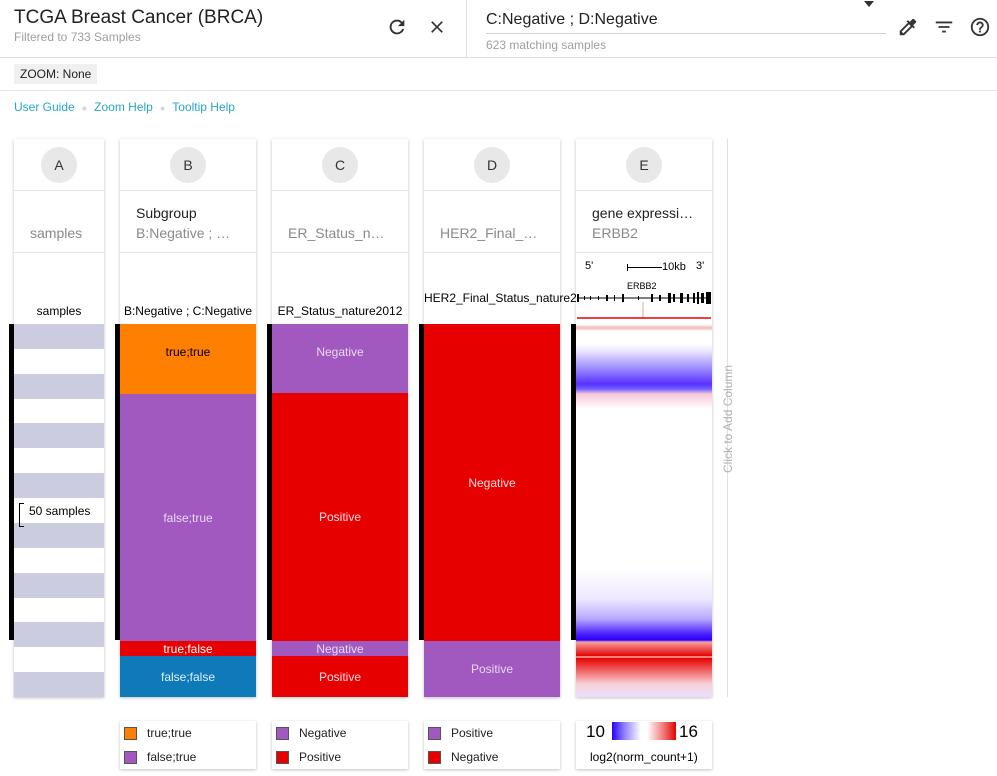 The height and width of the screenshot is (776, 997). I want to click on refresh-icon, so click(397, 27).